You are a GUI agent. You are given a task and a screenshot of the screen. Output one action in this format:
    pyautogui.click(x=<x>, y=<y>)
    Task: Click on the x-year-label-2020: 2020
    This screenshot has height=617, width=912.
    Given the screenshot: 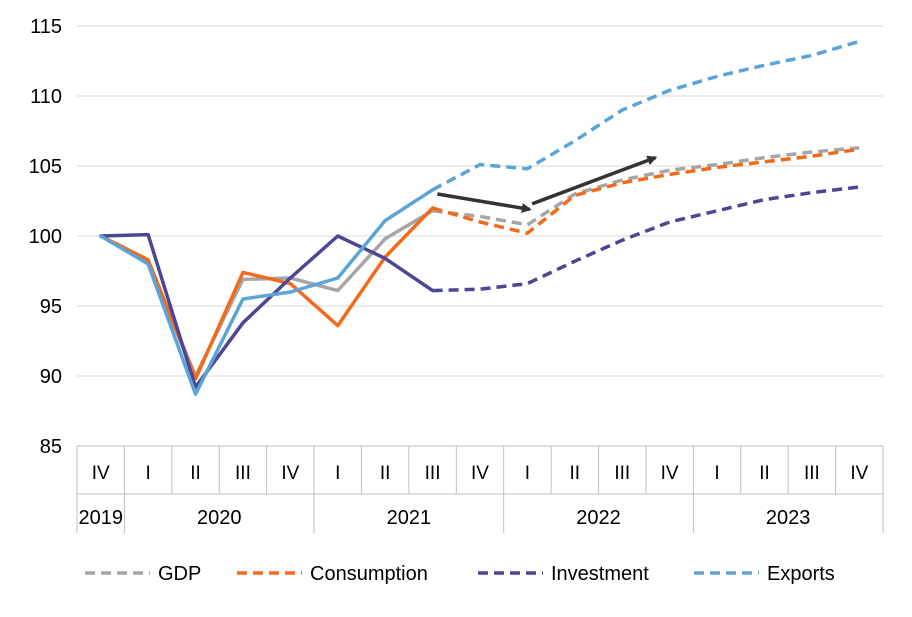 What is the action you would take?
    pyautogui.click(x=219, y=518)
    